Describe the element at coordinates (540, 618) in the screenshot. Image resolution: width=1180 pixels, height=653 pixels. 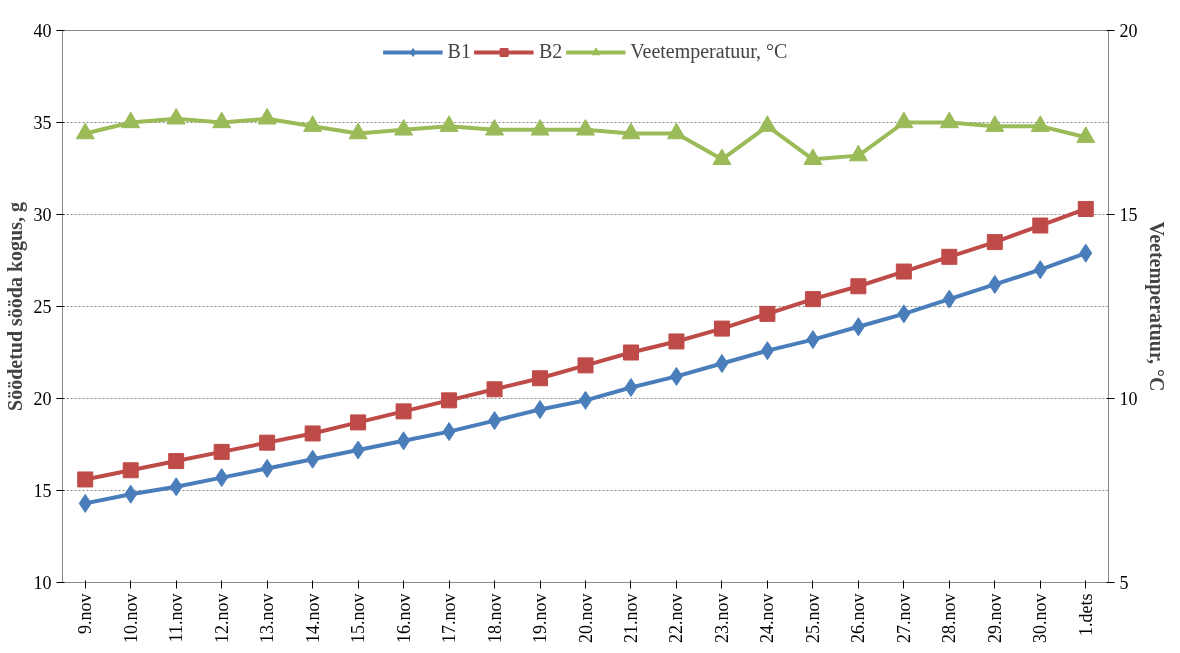
I see `x-tick-label: 19.nov` at that location.